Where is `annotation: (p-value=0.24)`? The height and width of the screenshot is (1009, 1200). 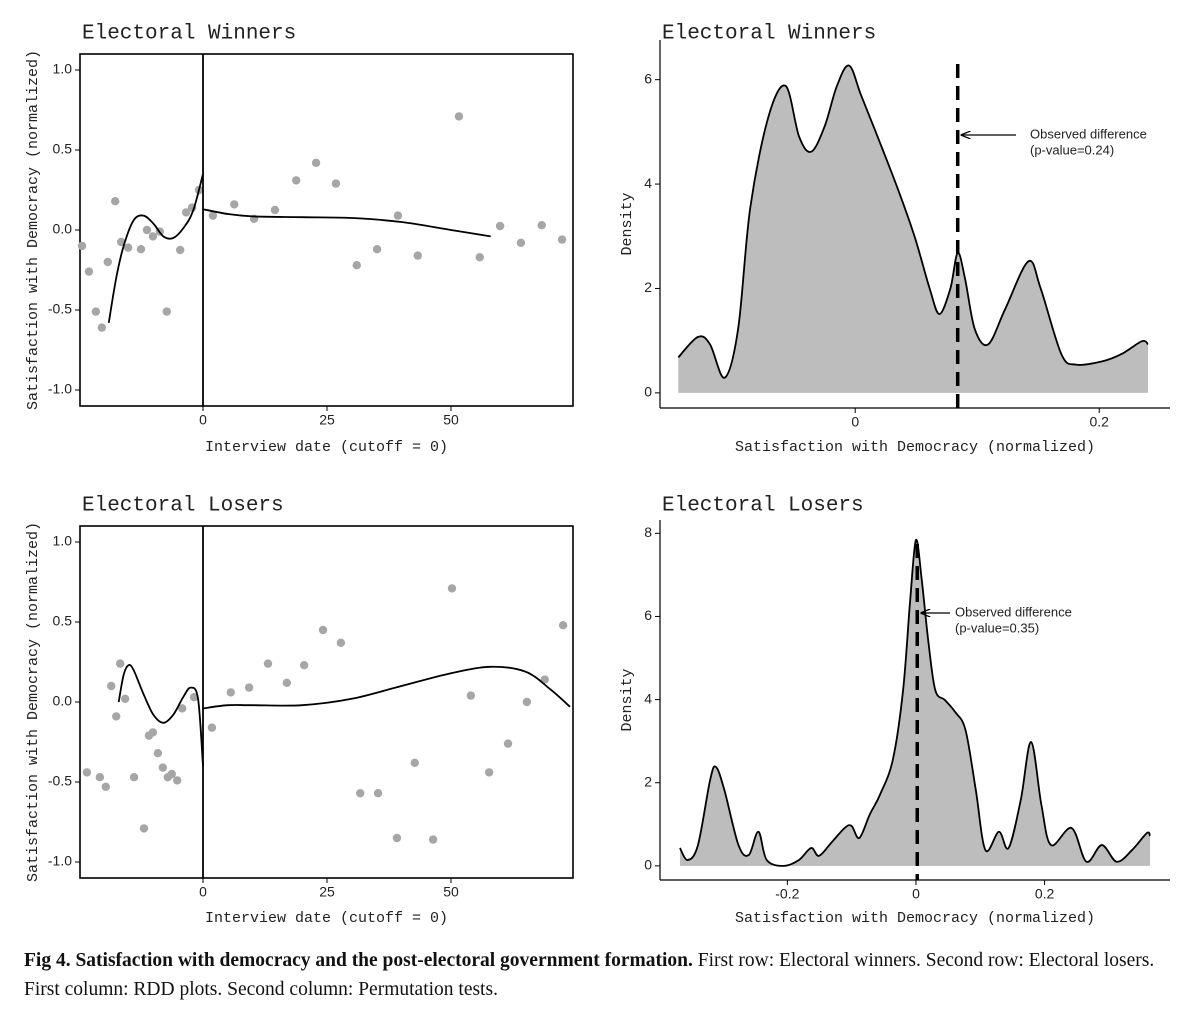
annotation: (p-value=0.24) is located at coordinates (1072, 149).